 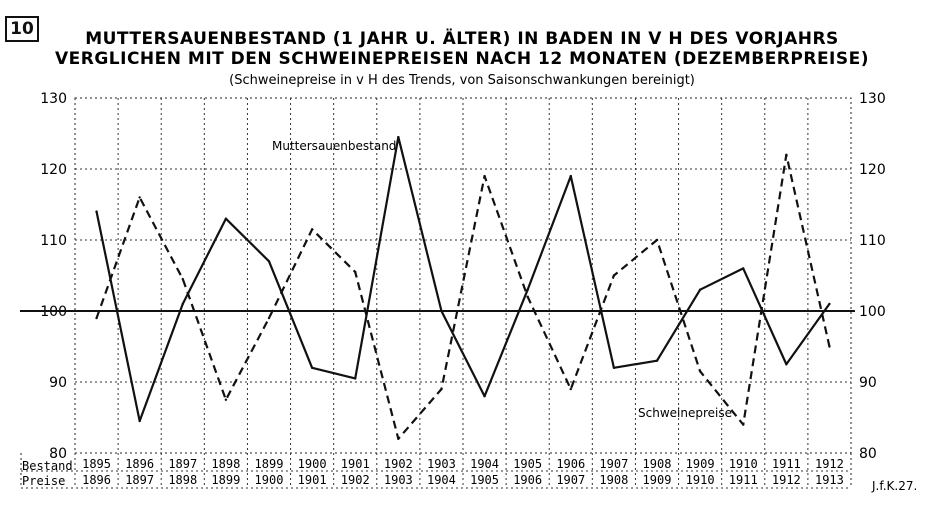 I want to click on y-tick-left-130: 130, so click(x=53, y=99).